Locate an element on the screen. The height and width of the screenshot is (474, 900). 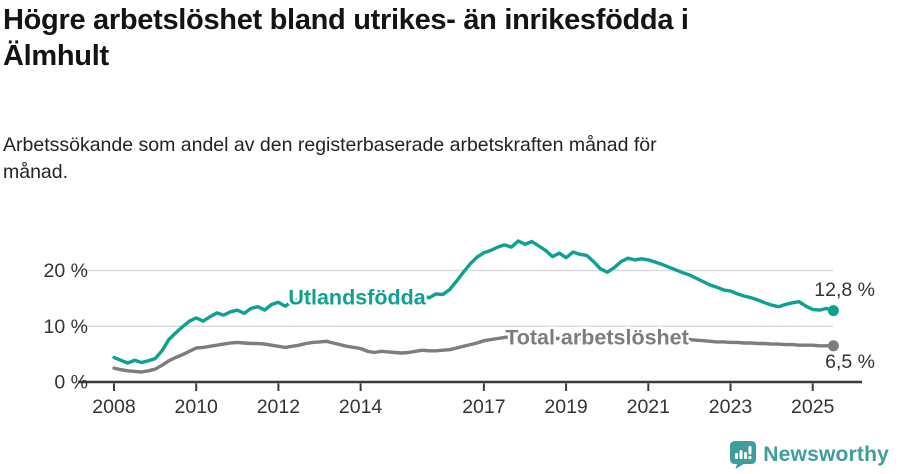
x-tick-label: 2025 is located at coordinates (813, 407).